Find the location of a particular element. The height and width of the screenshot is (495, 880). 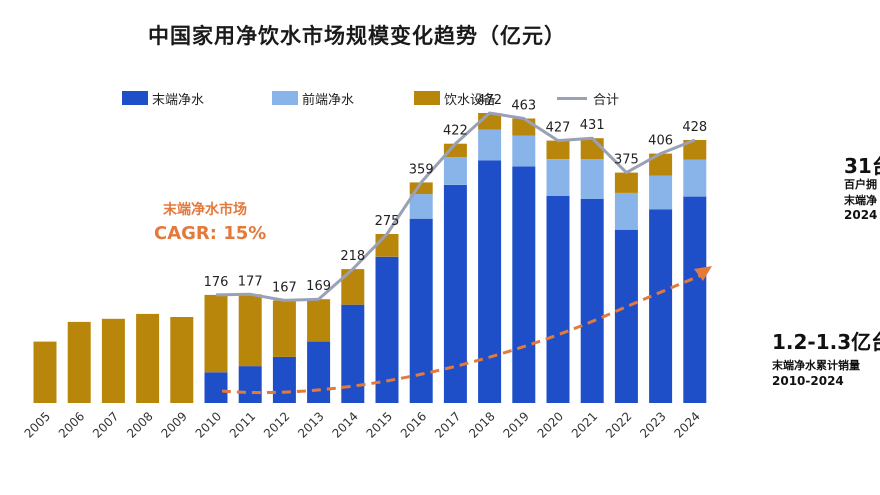

x-tick-label: 2020 is located at coordinates (550, 424).